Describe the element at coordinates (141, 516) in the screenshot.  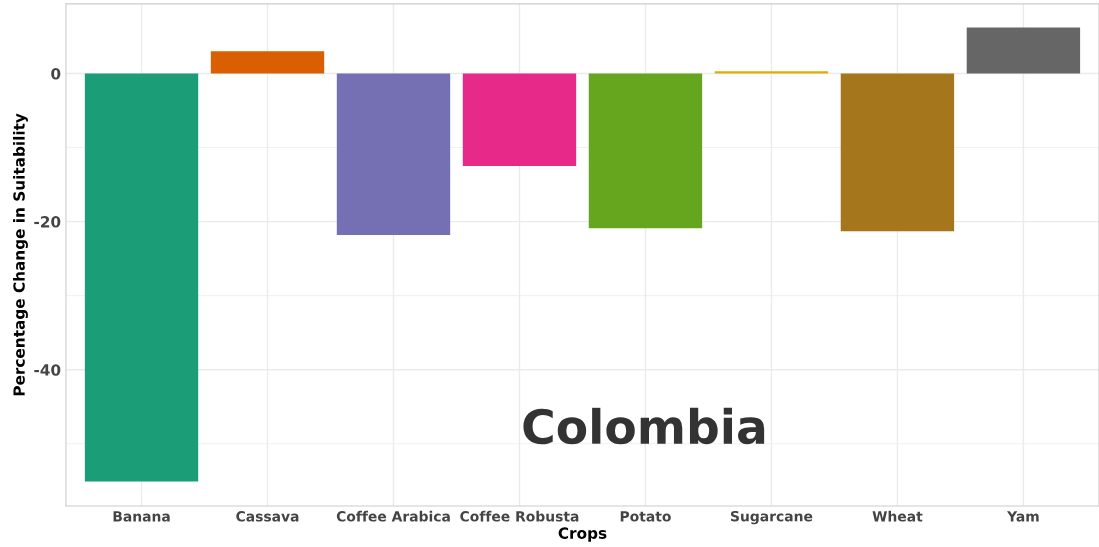
I see `x-tick-label: Banana` at that location.